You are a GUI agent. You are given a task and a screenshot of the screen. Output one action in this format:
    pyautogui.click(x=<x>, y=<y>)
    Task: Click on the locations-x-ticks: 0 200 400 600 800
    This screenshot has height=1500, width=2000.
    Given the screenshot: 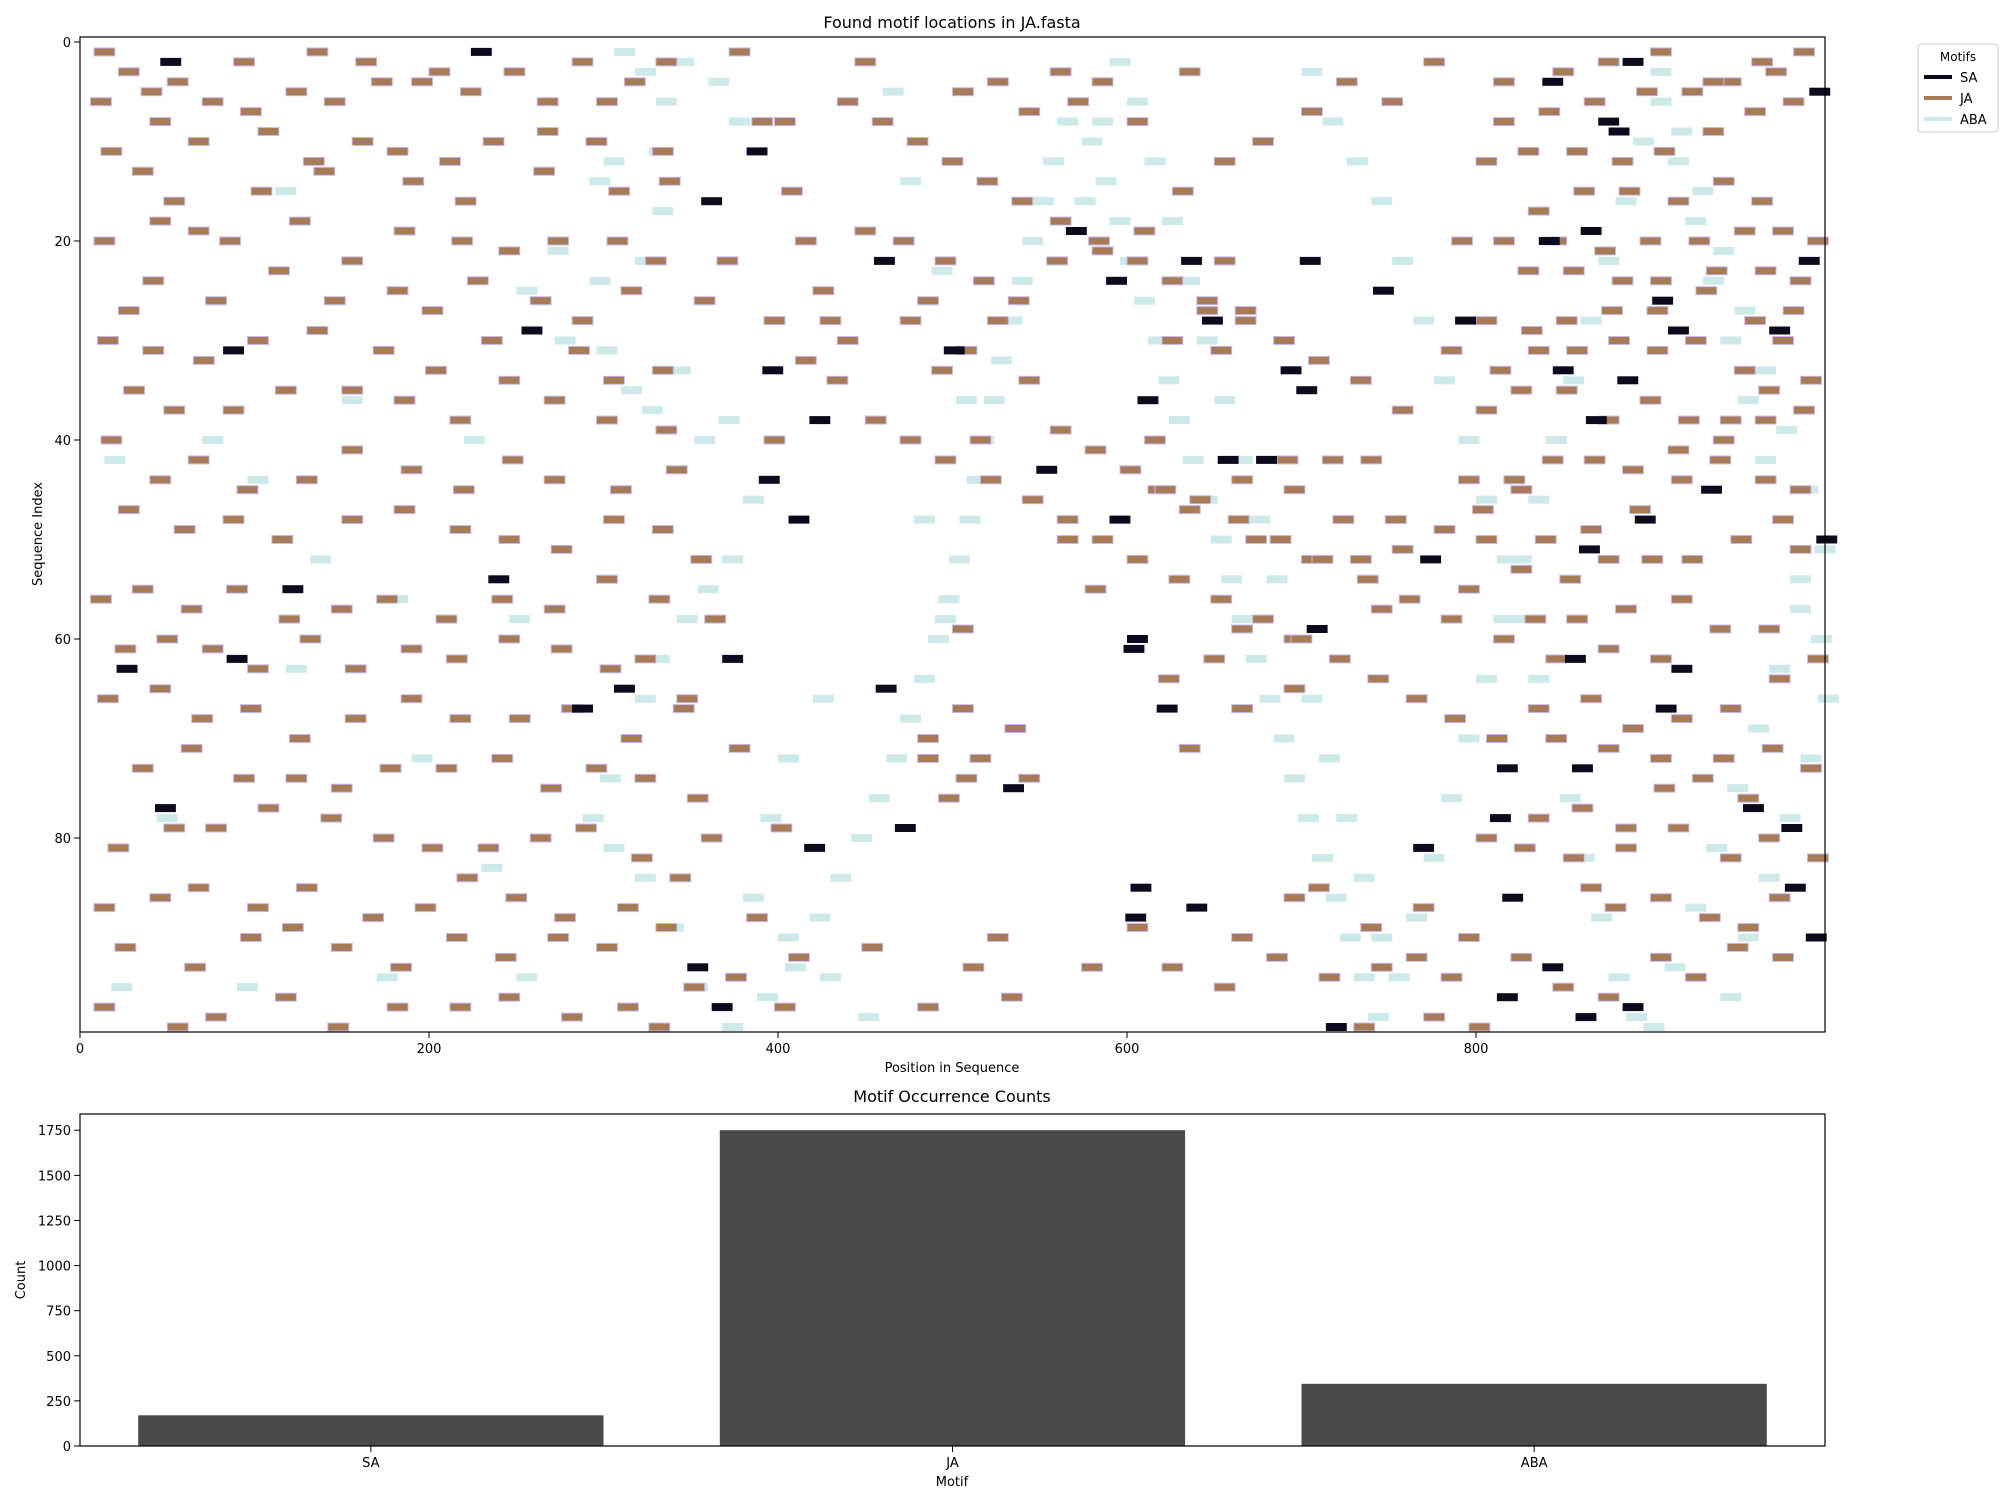 What is the action you would take?
    pyautogui.click(x=782, y=1044)
    